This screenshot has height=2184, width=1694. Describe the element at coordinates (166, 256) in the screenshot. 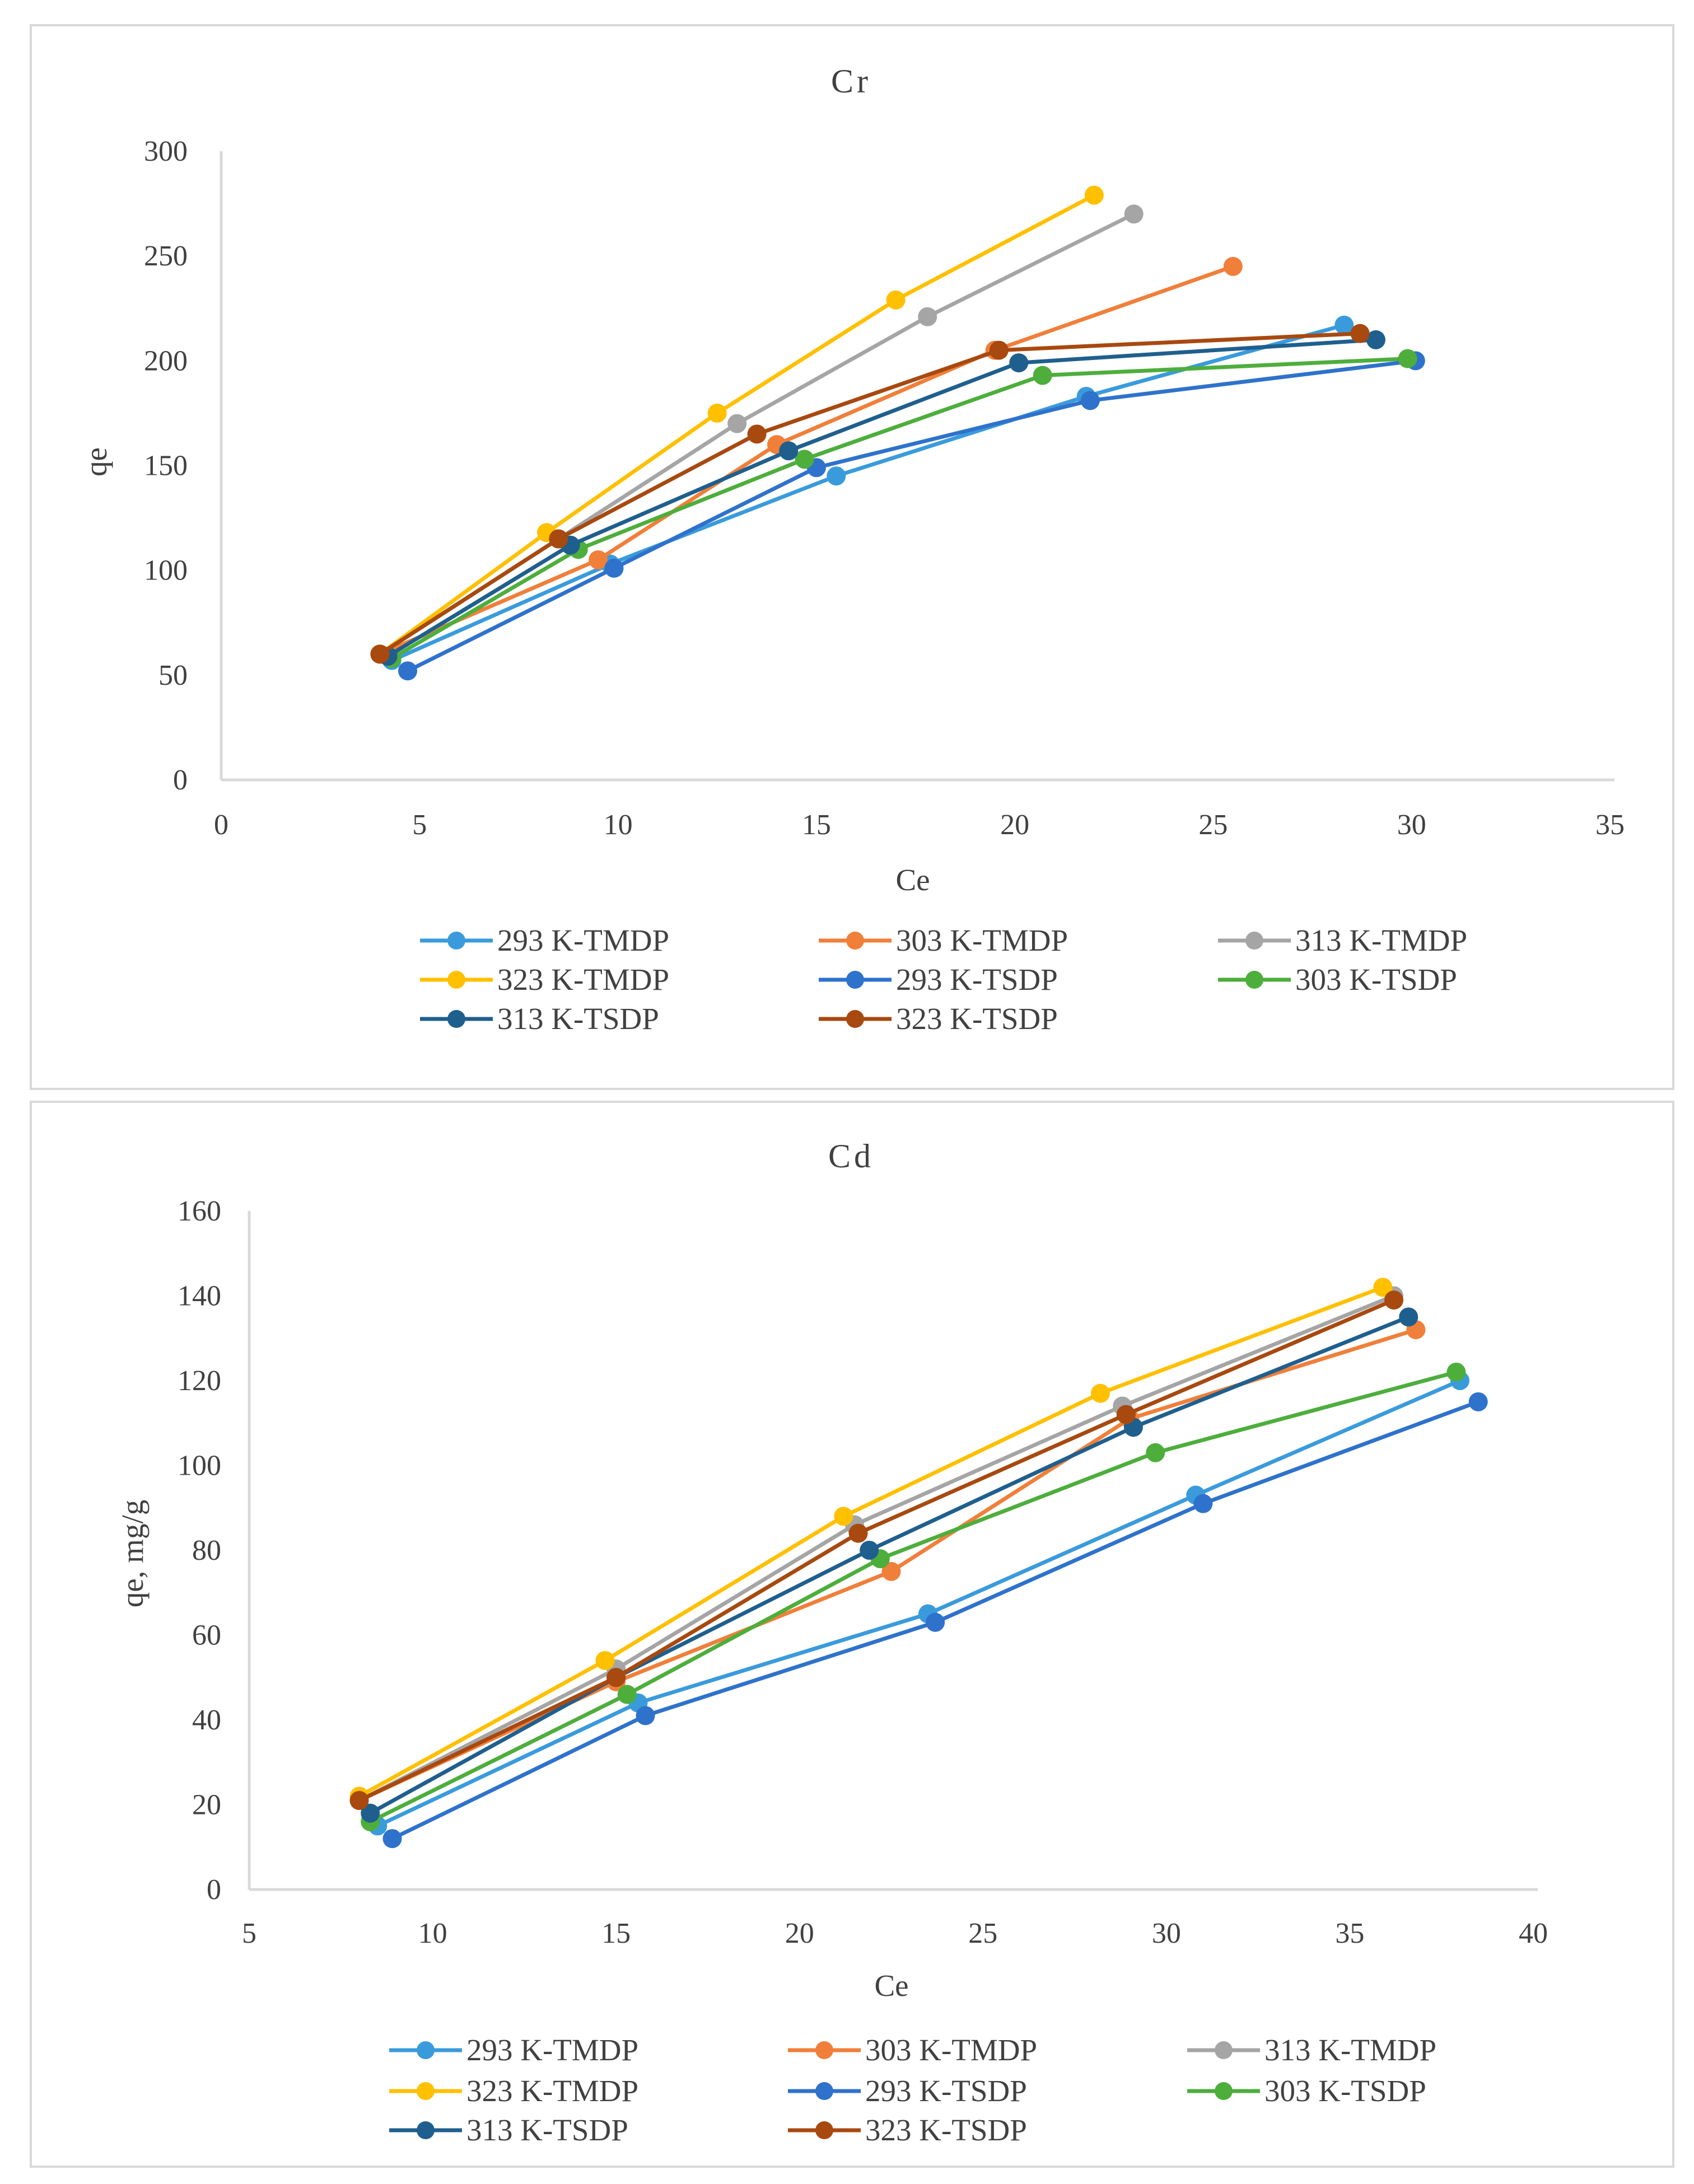

I see `y-tick-label: 250` at that location.